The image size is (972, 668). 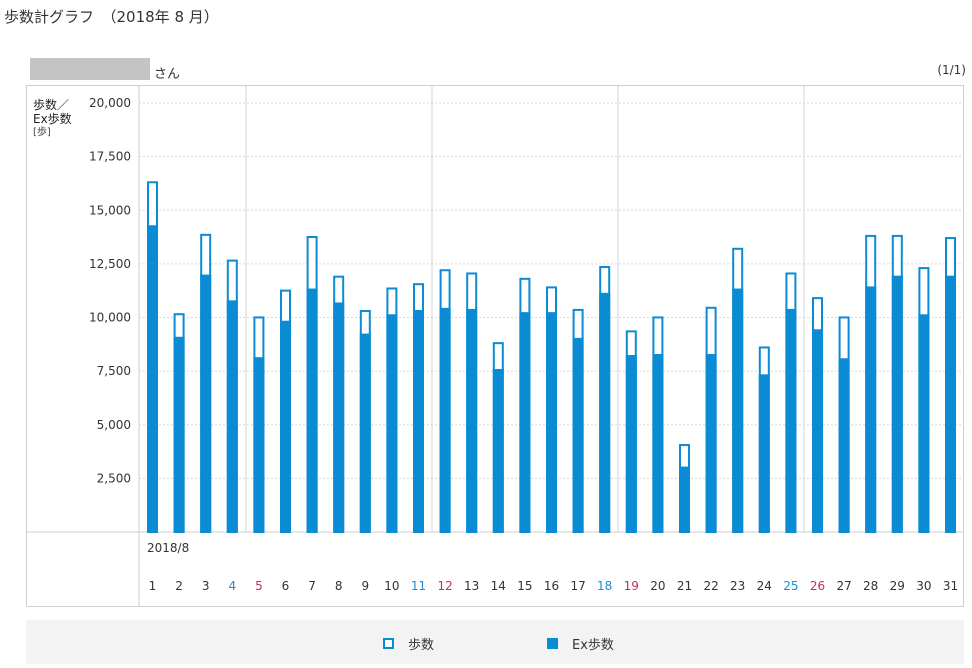 I want to click on x-tick-label: 5, so click(x=259, y=586).